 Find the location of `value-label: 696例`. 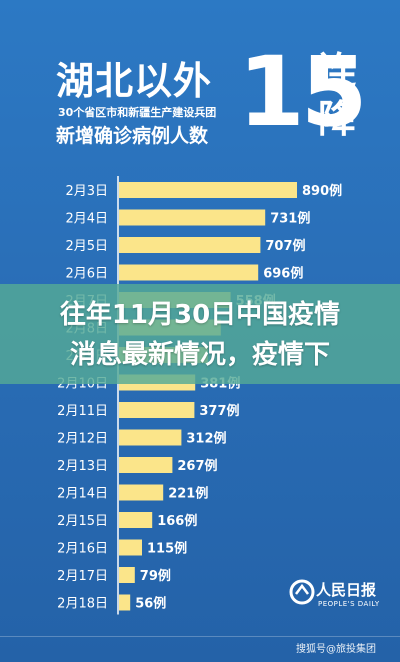

value-label: 696例 is located at coordinates (283, 274).